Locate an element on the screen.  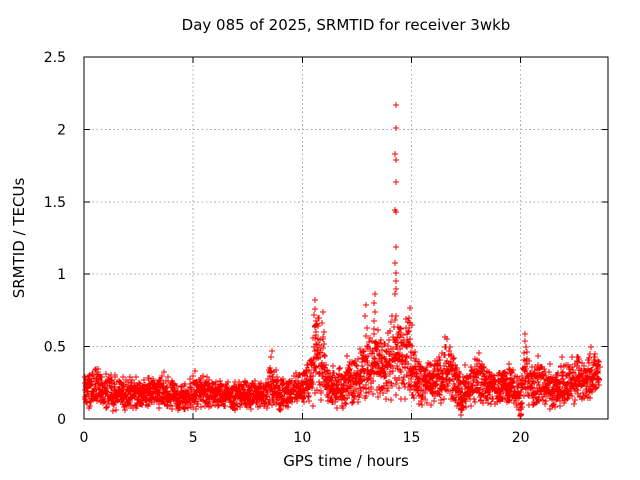
y-tick-label: 1.5 is located at coordinates (55, 203).